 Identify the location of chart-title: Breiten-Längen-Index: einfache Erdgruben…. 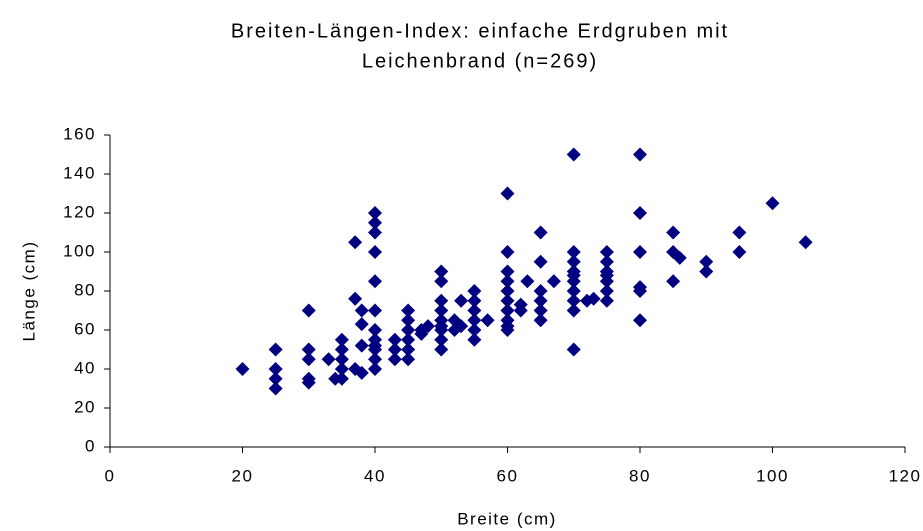
(480, 31).